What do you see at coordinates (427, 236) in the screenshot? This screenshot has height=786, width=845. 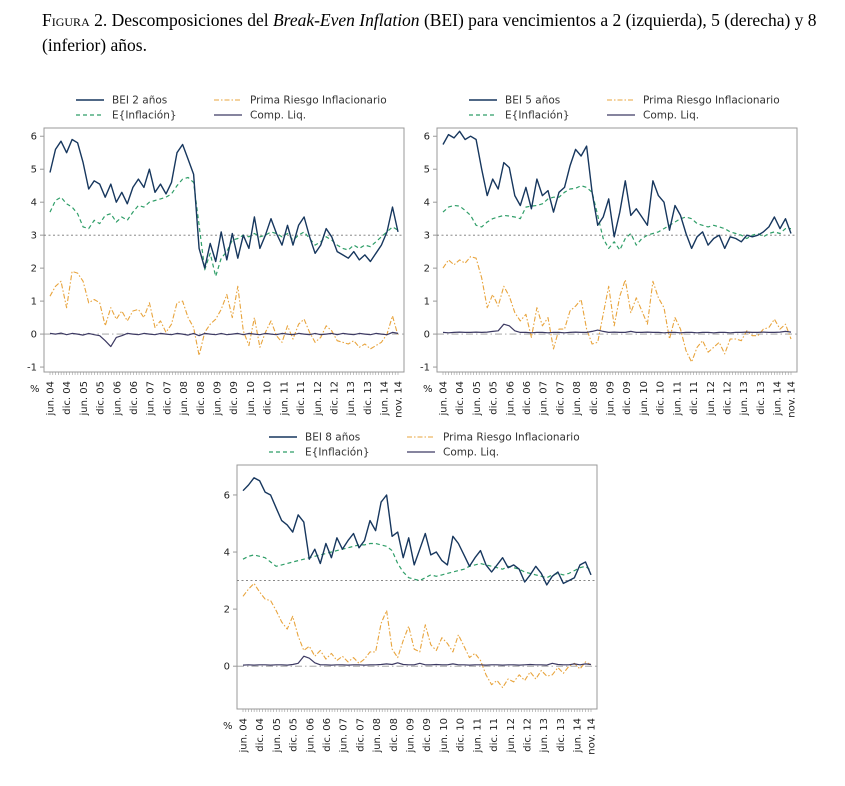 I see `y-tick-label: 3` at bounding box center [427, 236].